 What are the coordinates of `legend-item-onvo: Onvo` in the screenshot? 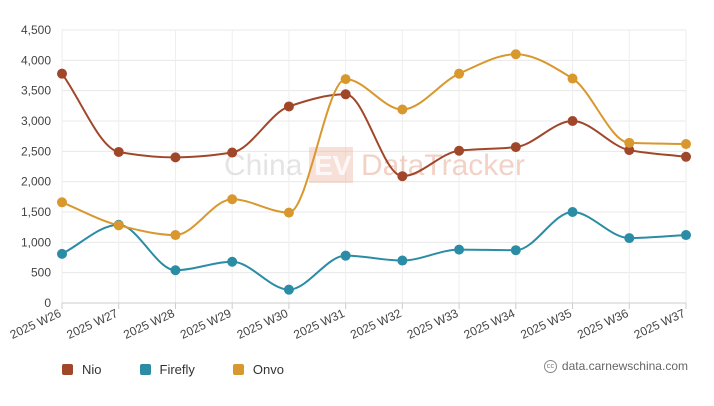 It's located at (258, 369).